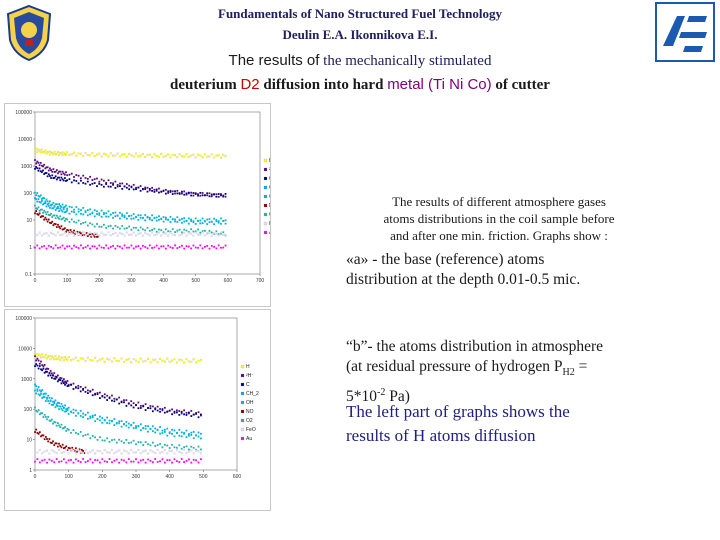  What do you see at coordinates (29, 441) in the screenshot?
I see `y-tick-label: 10` at bounding box center [29, 441].